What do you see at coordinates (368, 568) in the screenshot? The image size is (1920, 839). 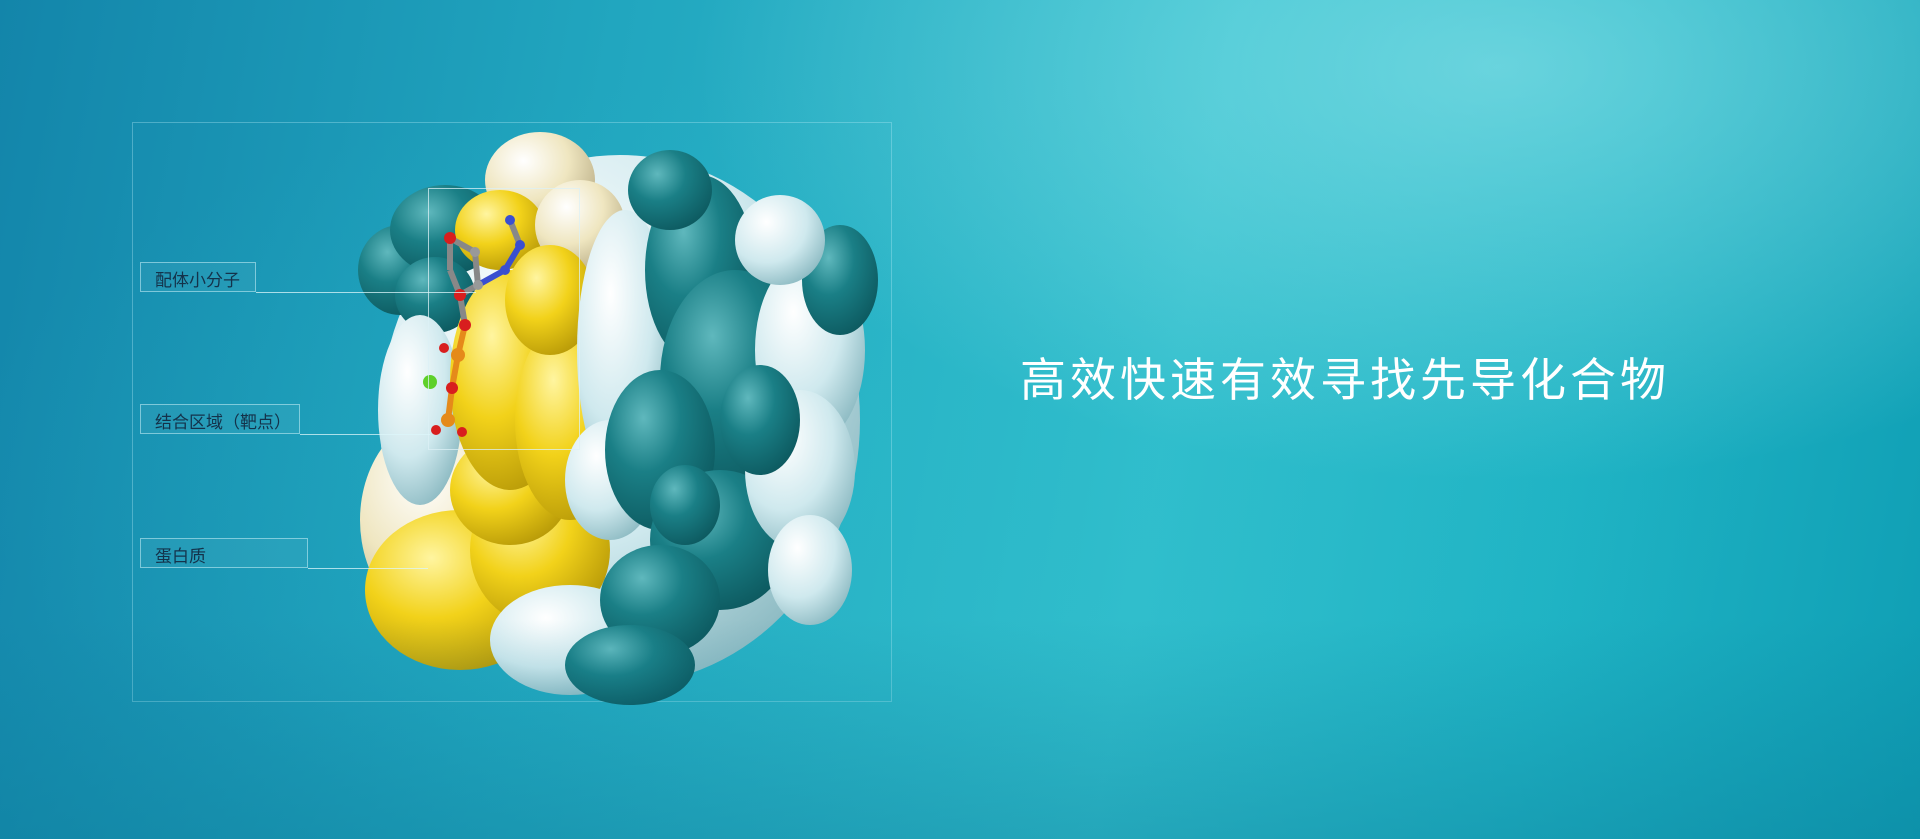 I see `protein-leader-line` at bounding box center [368, 568].